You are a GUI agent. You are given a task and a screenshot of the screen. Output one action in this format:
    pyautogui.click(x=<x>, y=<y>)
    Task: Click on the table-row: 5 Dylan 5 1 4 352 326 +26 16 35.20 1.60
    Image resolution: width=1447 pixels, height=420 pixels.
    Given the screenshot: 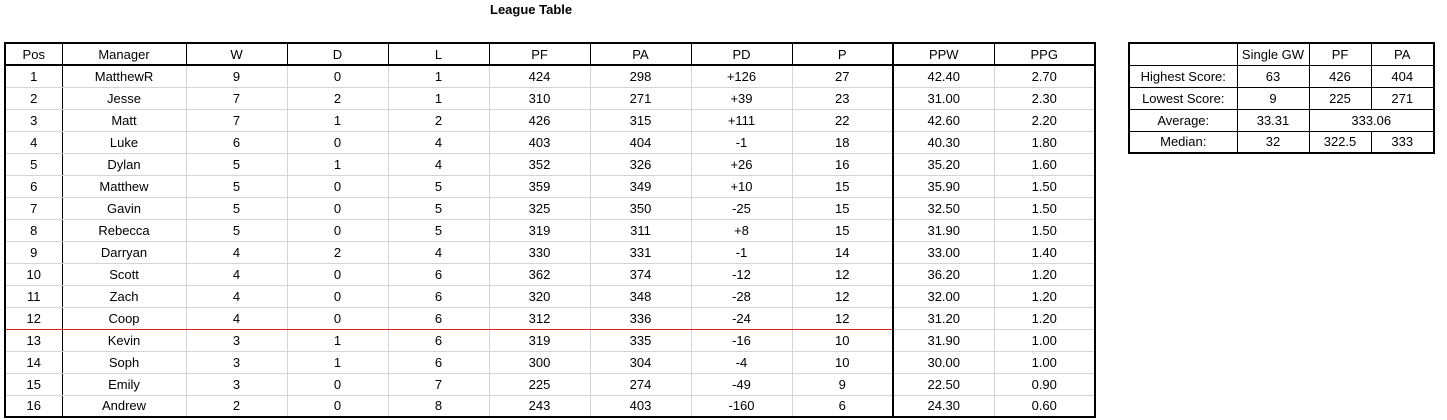 What is the action you would take?
    pyautogui.click(x=550, y=164)
    